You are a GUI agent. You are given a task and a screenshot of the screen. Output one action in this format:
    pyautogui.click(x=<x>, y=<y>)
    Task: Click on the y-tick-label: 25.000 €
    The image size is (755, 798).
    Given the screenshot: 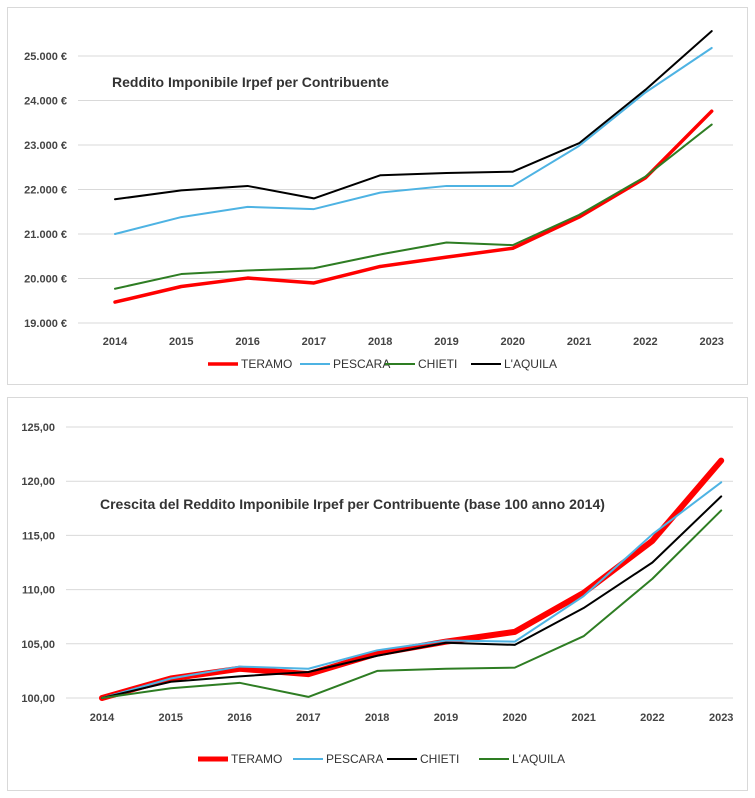 What is the action you would take?
    pyautogui.click(x=45, y=57)
    